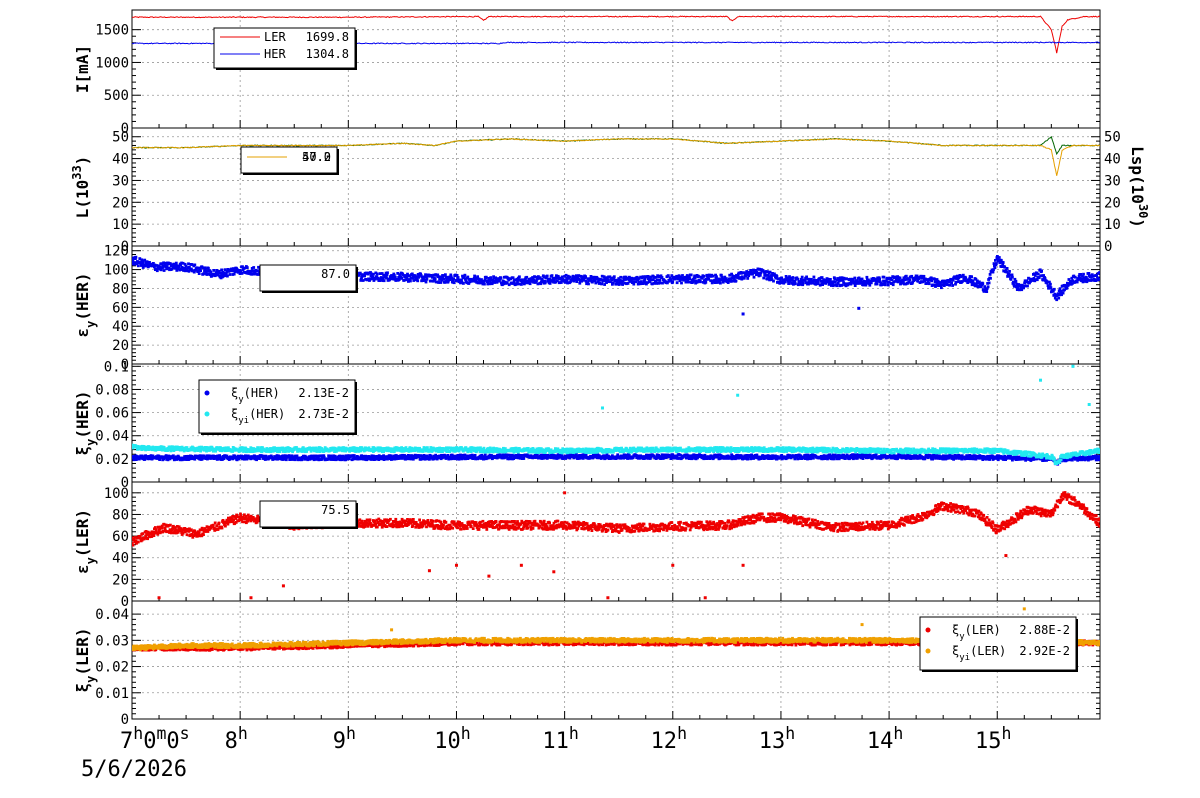 Image resolution: width=1200 pixels, height=798 pixels. What do you see at coordinates (616, 305) in the screenshot?
I see `plot-frame` at bounding box center [616, 305].